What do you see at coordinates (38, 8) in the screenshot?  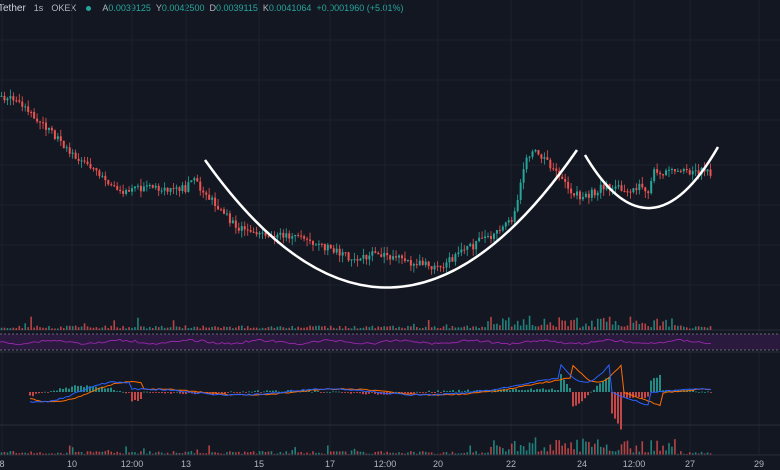 I see `interval-label: 1s` at bounding box center [38, 8].